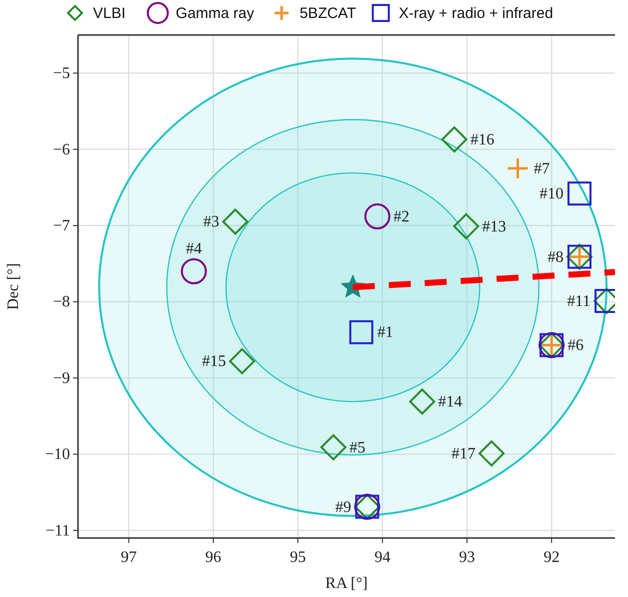 The image size is (628, 597). I want to click on annotation: #9, so click(343, 507).